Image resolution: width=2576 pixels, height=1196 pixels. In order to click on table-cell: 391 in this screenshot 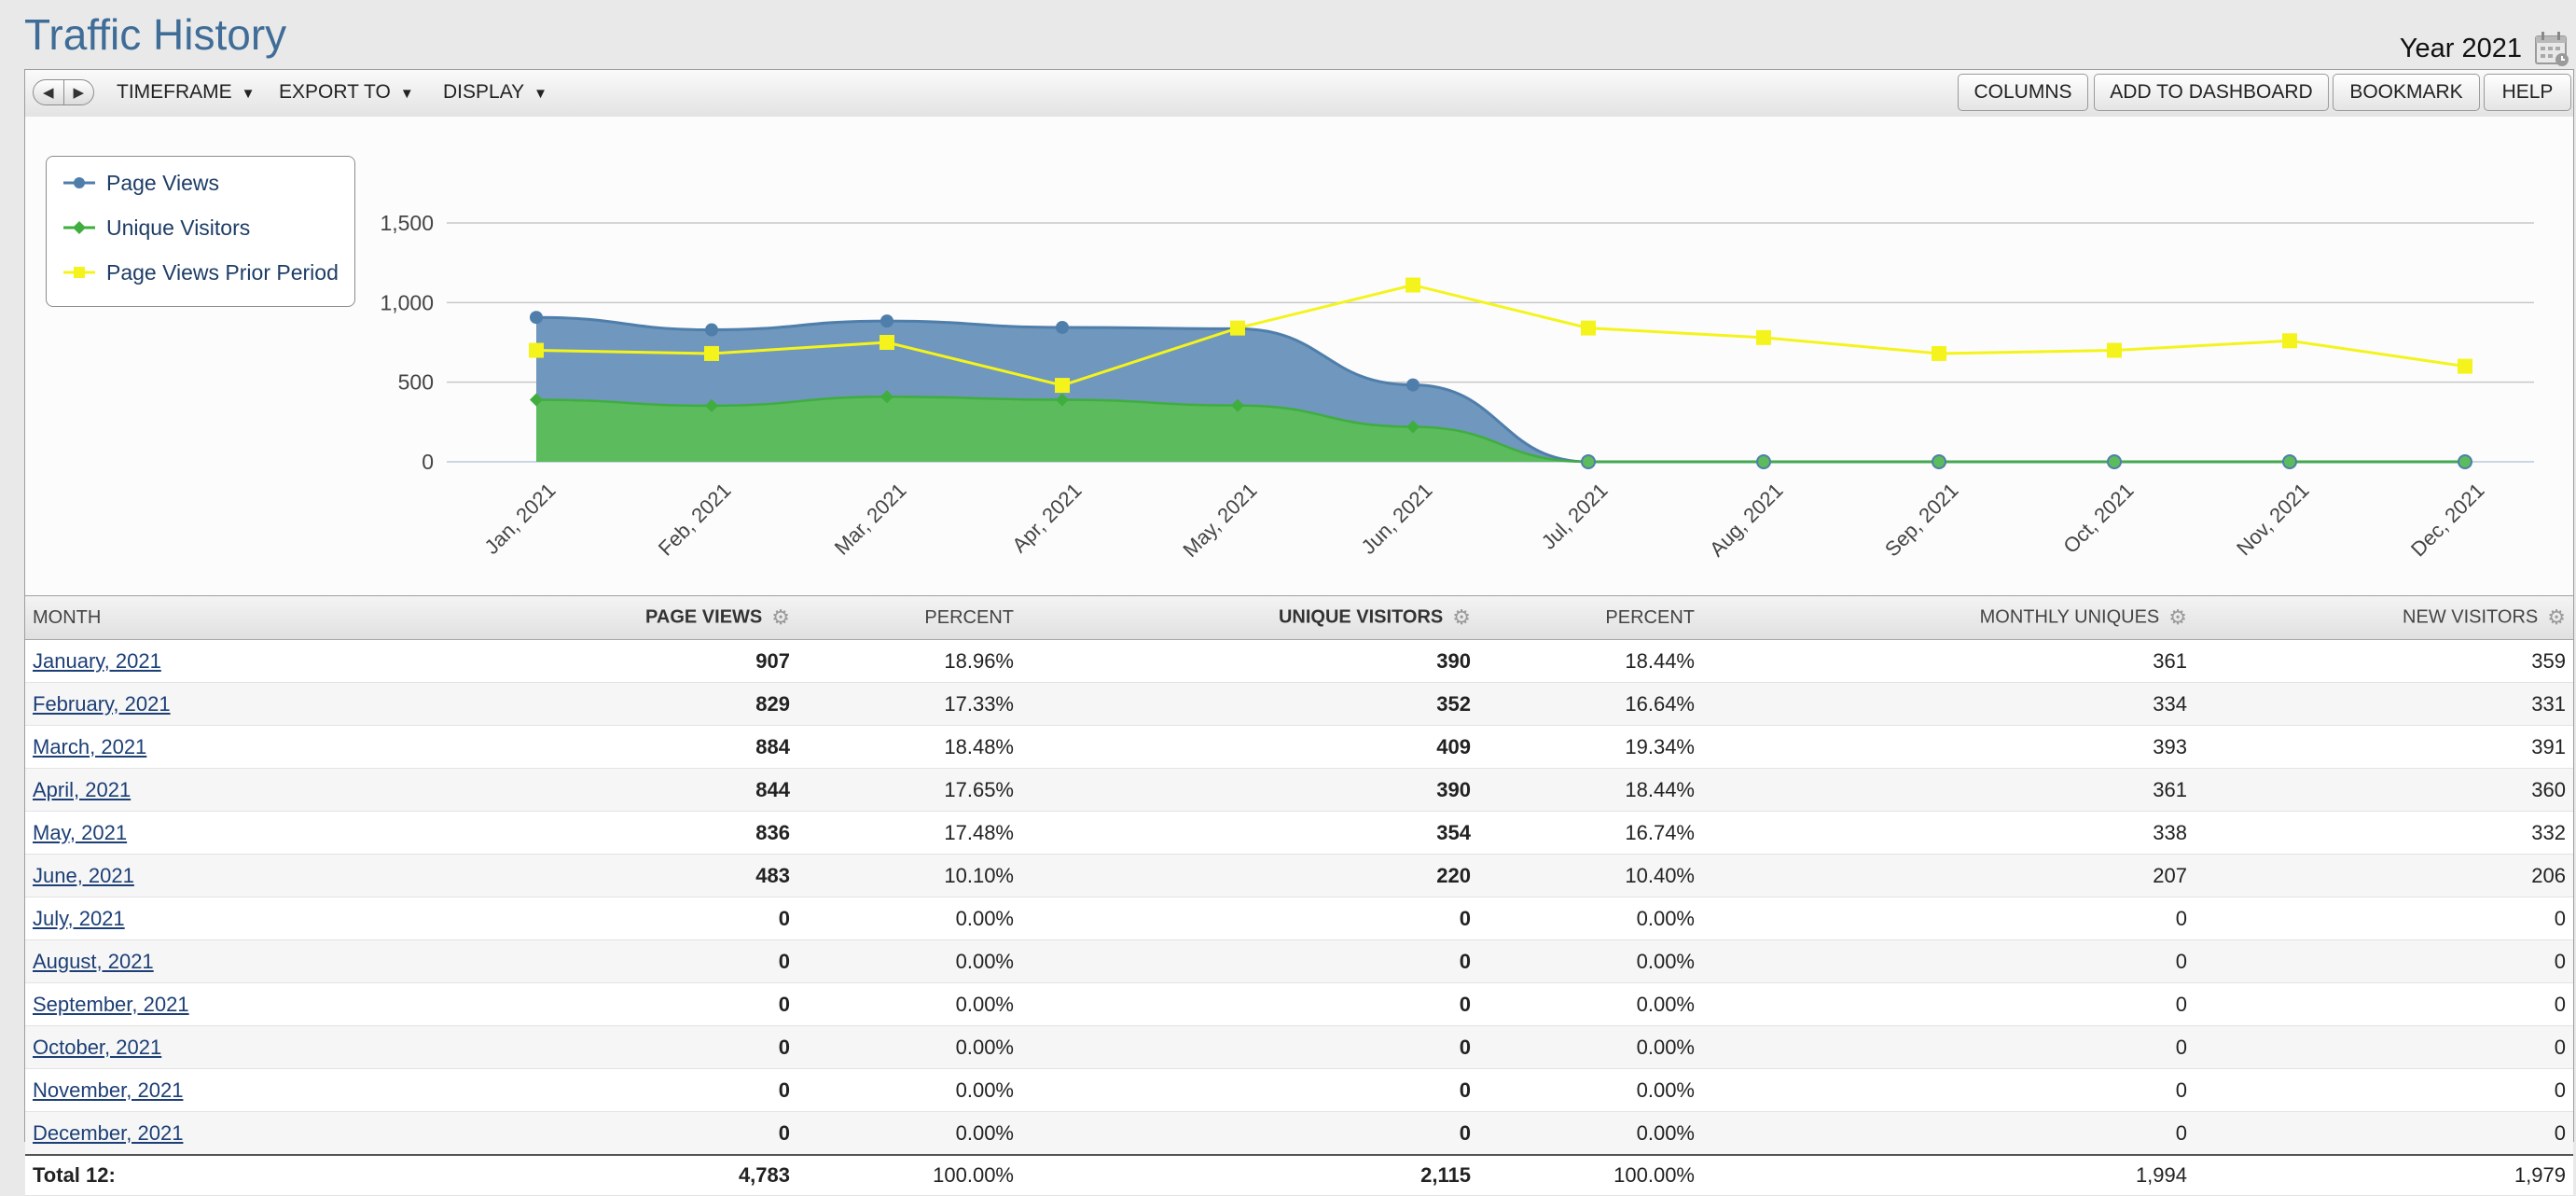, I will do `click(2384, 747)`.